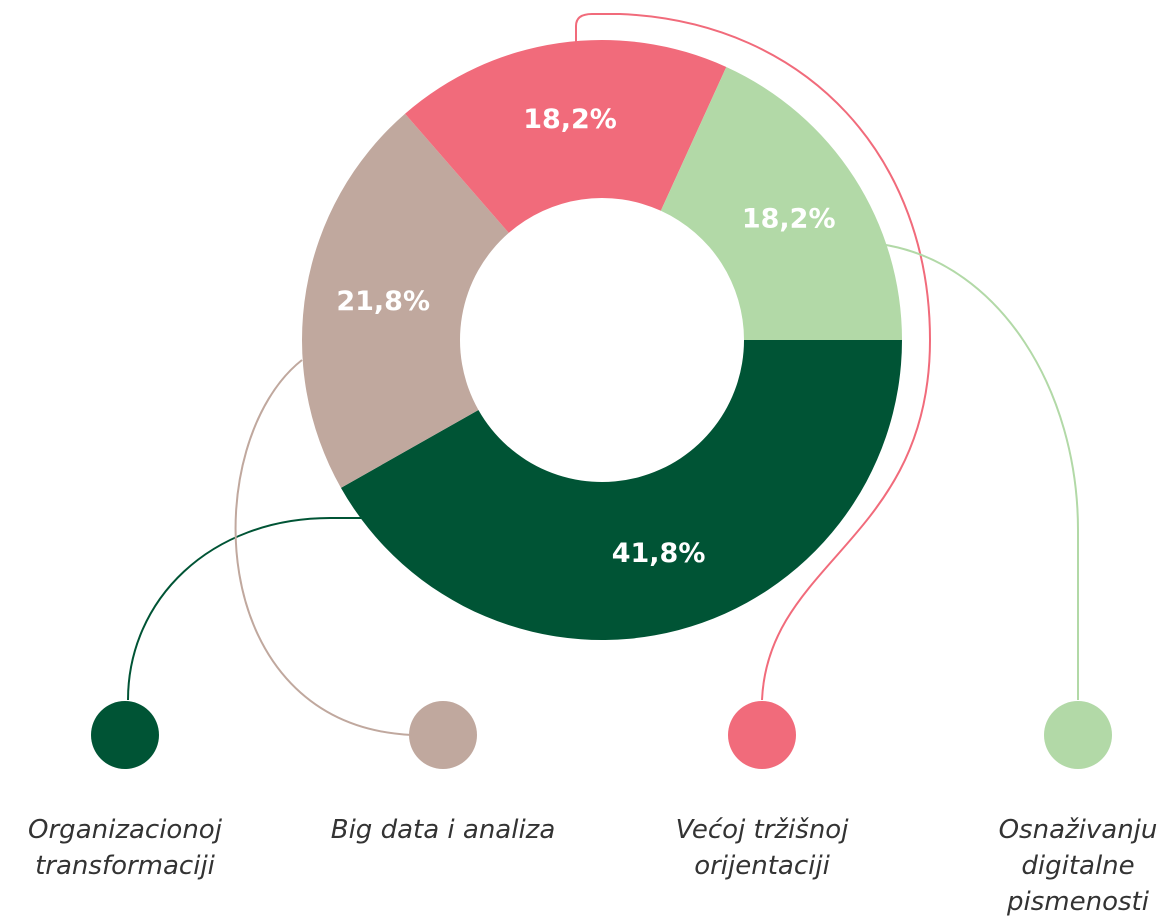 The image size is (1174, 923). Describe the element at coordinates (443, 830) in the screenshot. I see `legend-label: Big data i analiza` at that location.